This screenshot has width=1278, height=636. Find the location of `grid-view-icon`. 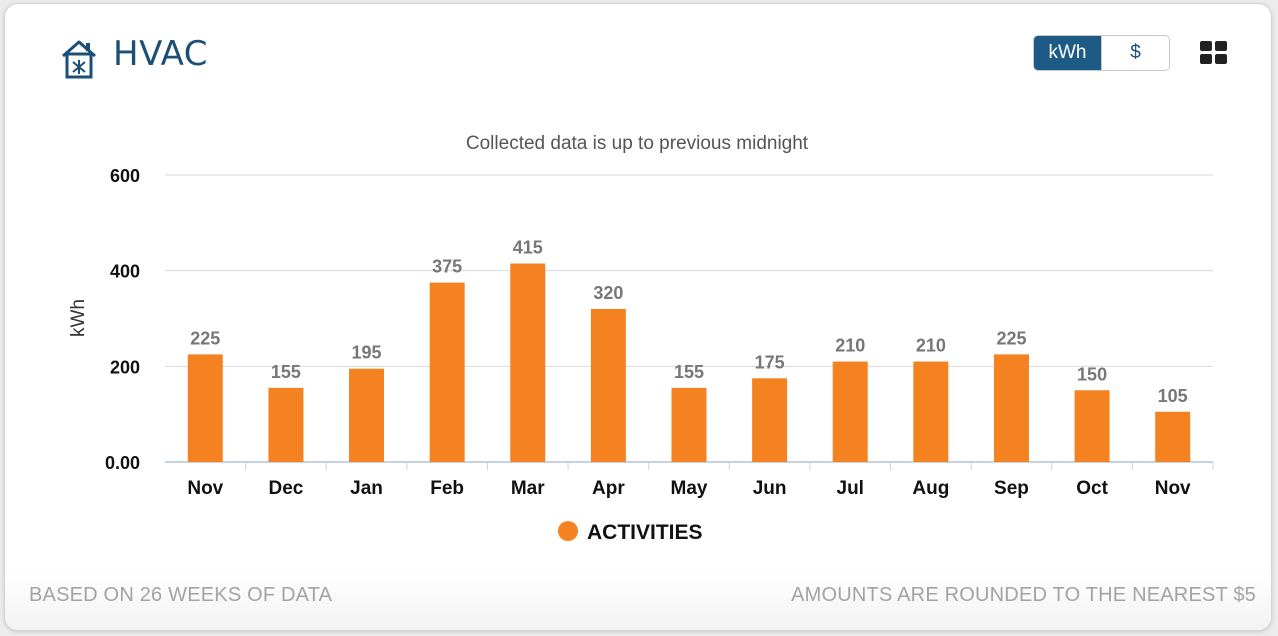

grid-view-icon is located at coordinates (1214, 53).